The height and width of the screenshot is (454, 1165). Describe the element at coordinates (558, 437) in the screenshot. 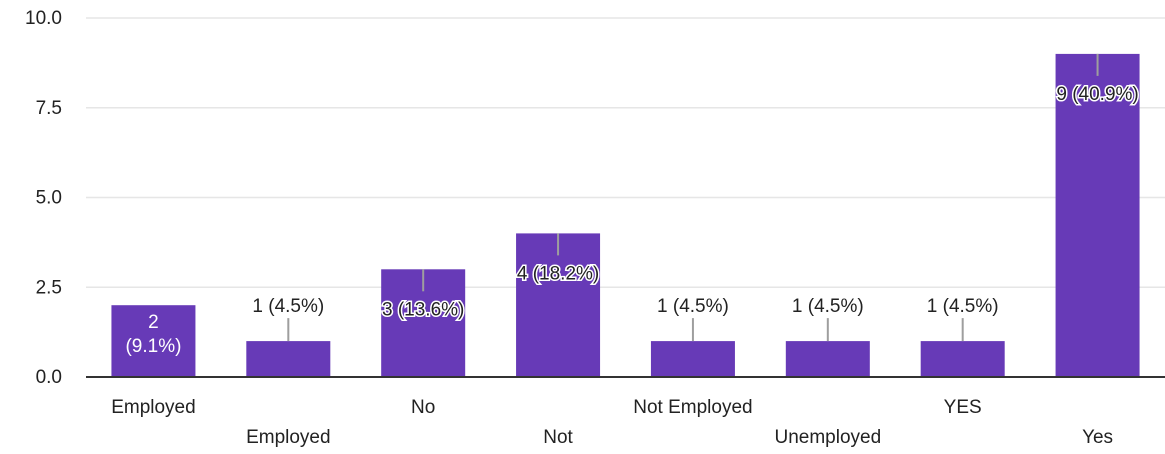

I see `x-tick-label: Not` at that location.